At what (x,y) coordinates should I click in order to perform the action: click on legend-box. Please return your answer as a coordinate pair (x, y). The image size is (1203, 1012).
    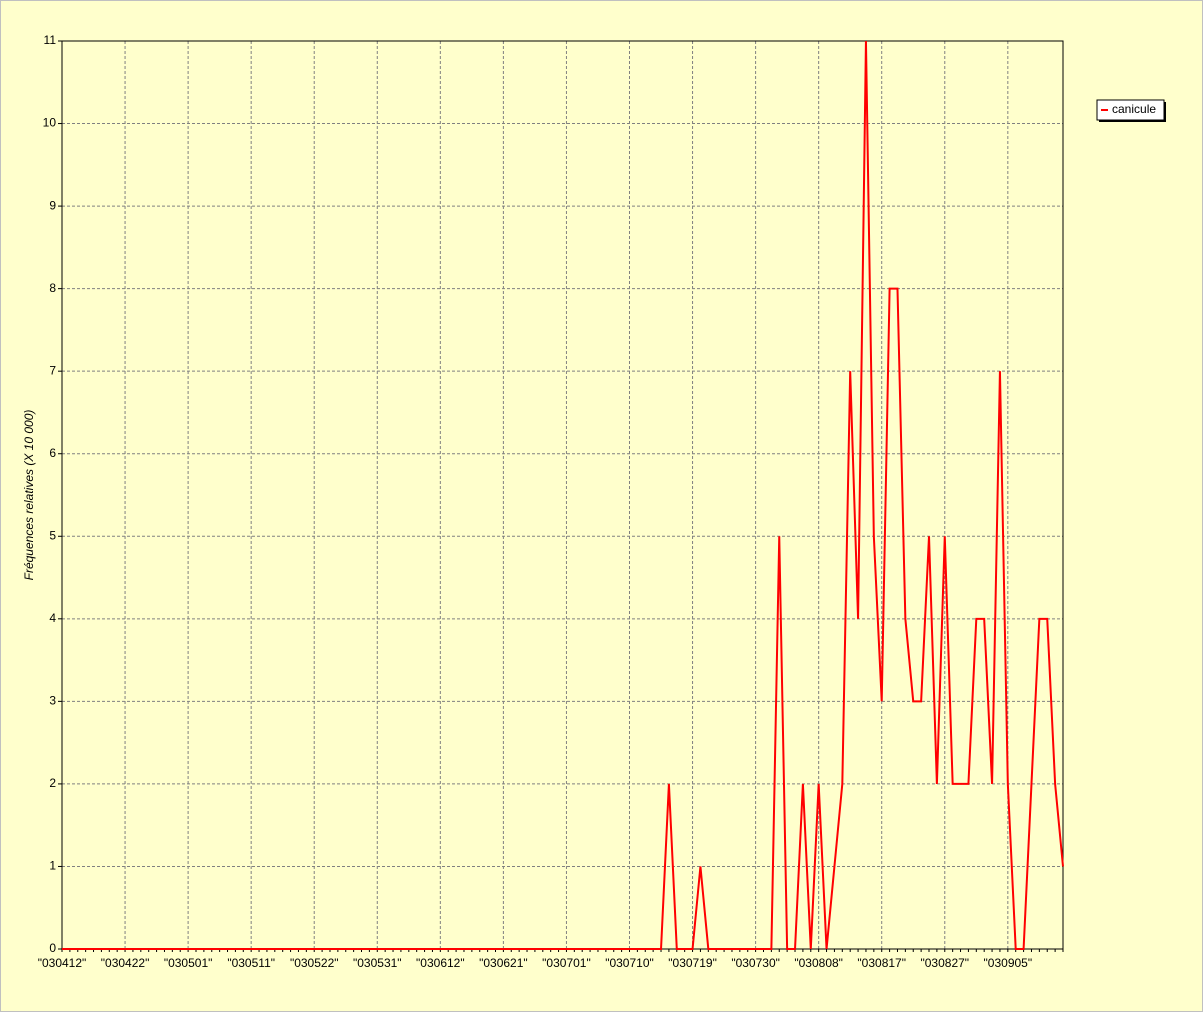
    Looking at the image, I should click on (1130, 110).